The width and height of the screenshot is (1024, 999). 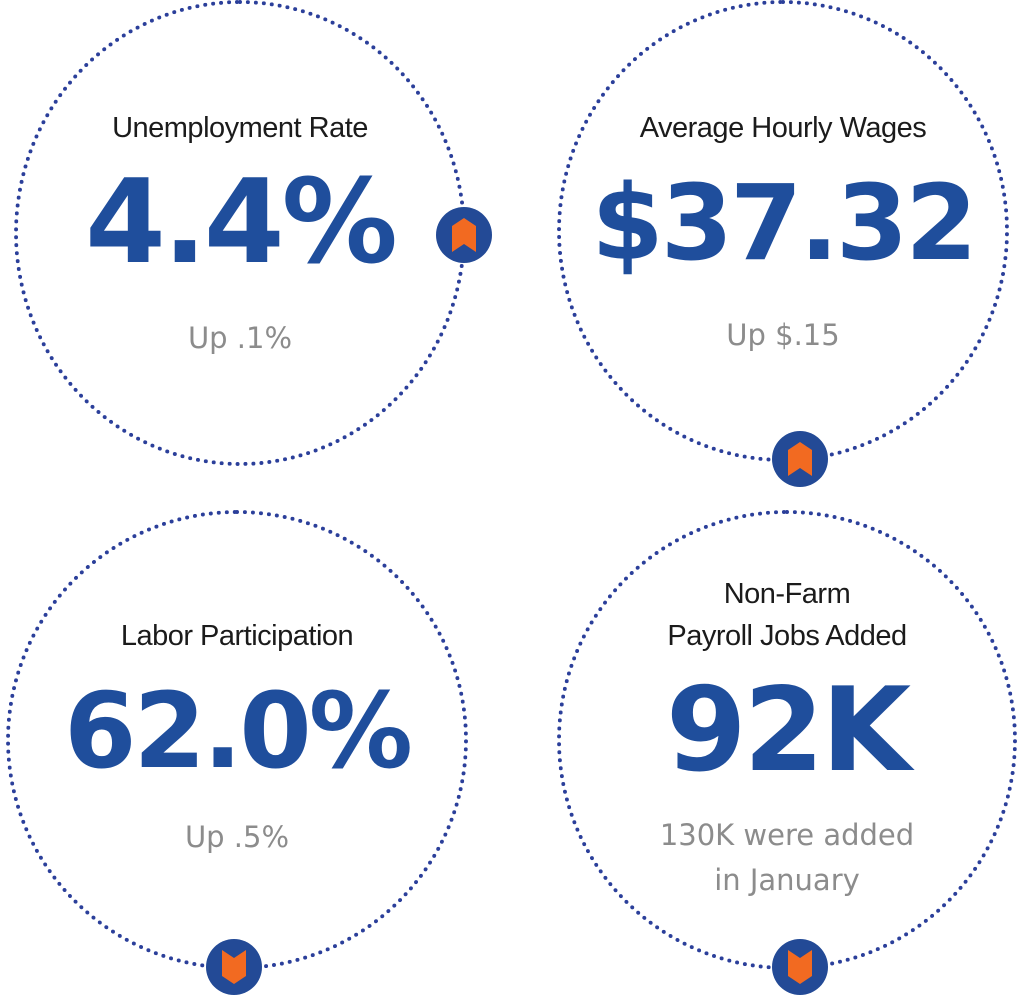 What do you see at coordinates (787, 594) in the screenshot?
I see `stat-title-line1: Non-Farm` at bounding box center [787, 594].